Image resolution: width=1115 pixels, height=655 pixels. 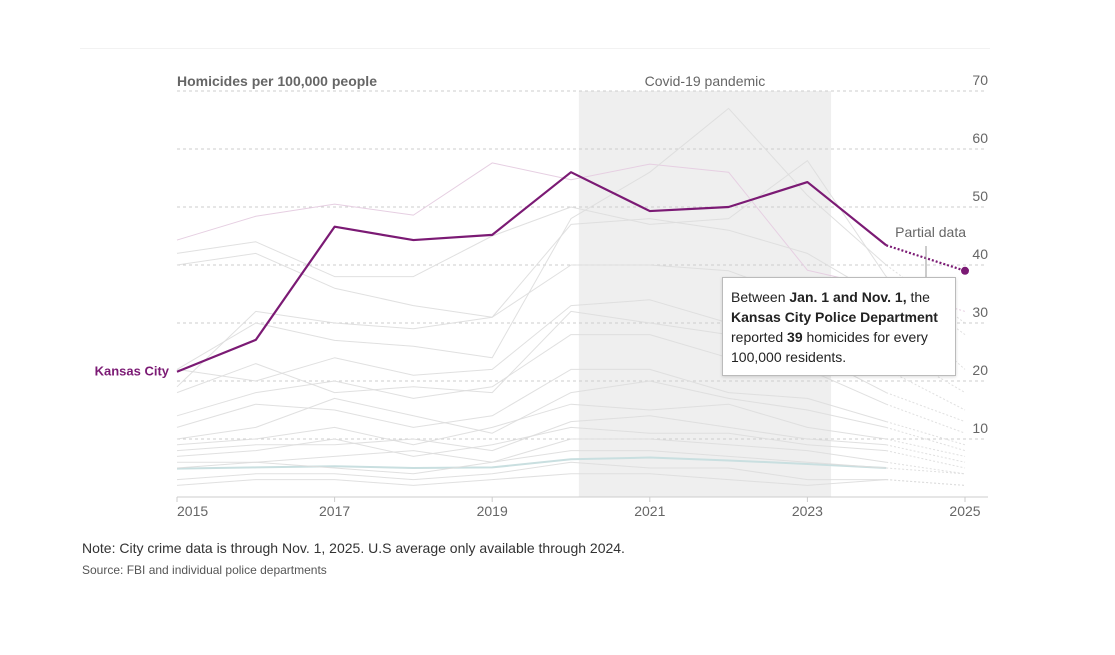 I want to click on x-tick-label: 2015, so click(x=192, y=511).